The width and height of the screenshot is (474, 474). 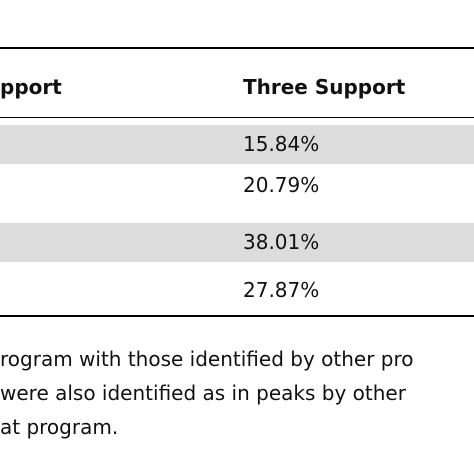 What do you see at coordinates (59, 427) in the screenshot?
I see `caption-line-3: at program.` at bounding box center [59, 427].